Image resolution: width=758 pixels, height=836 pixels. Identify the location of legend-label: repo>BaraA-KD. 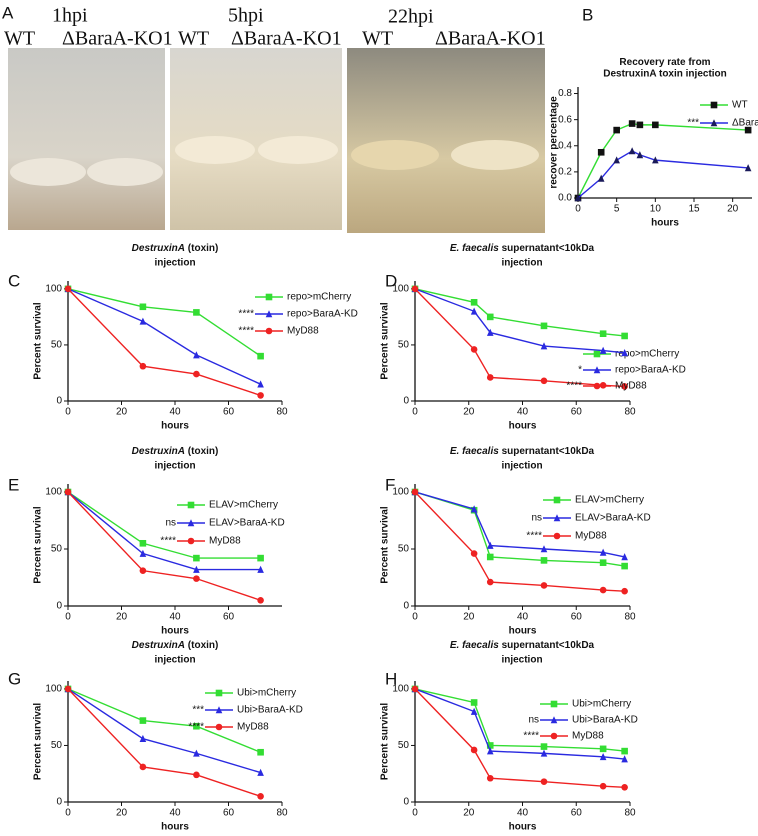
(322, 314).